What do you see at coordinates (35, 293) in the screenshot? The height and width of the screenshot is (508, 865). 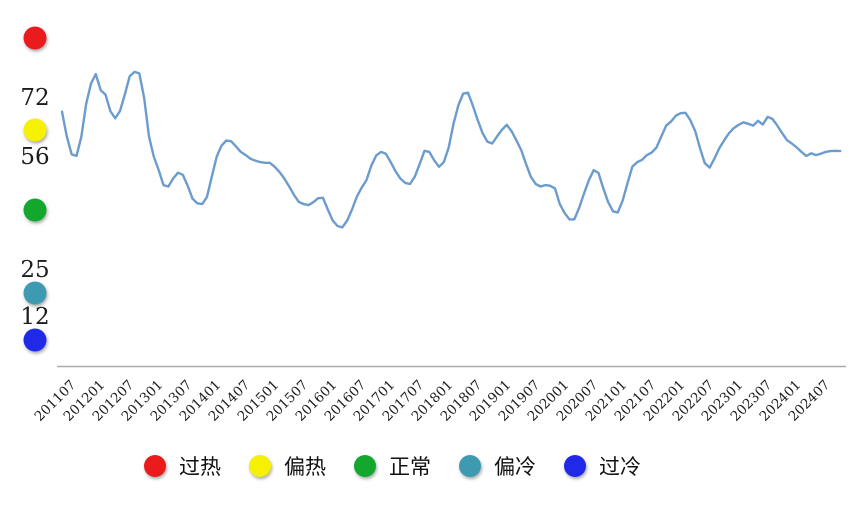 I see `cool-zone-dot-icon` at bounding box center [35, 293].